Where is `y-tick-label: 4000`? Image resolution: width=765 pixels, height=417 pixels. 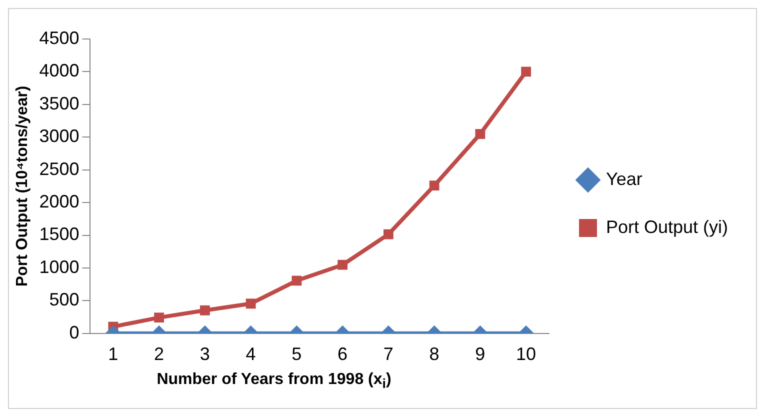 y-tick-label: 4000 is located at coordinates (59, 70).